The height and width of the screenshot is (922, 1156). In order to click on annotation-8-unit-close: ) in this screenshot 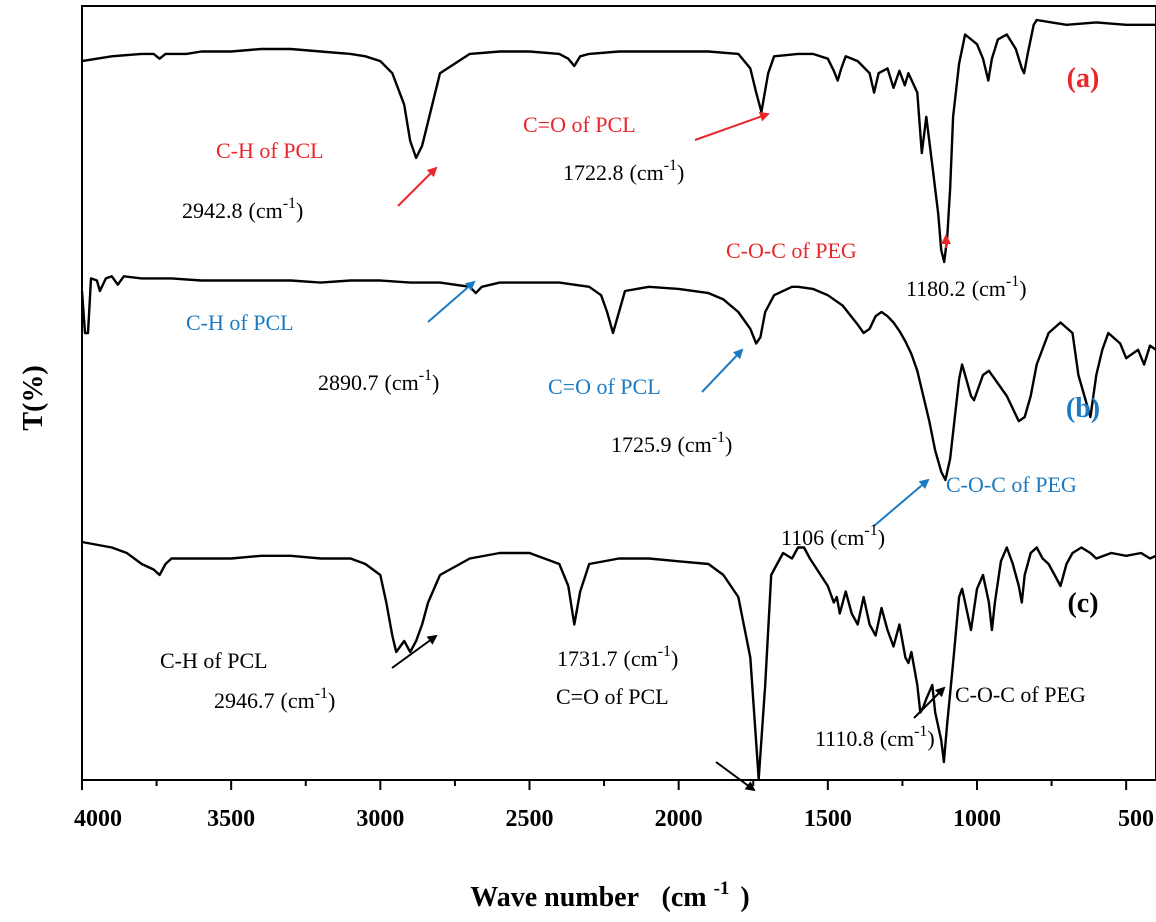, I will do `click(435, 382)`.